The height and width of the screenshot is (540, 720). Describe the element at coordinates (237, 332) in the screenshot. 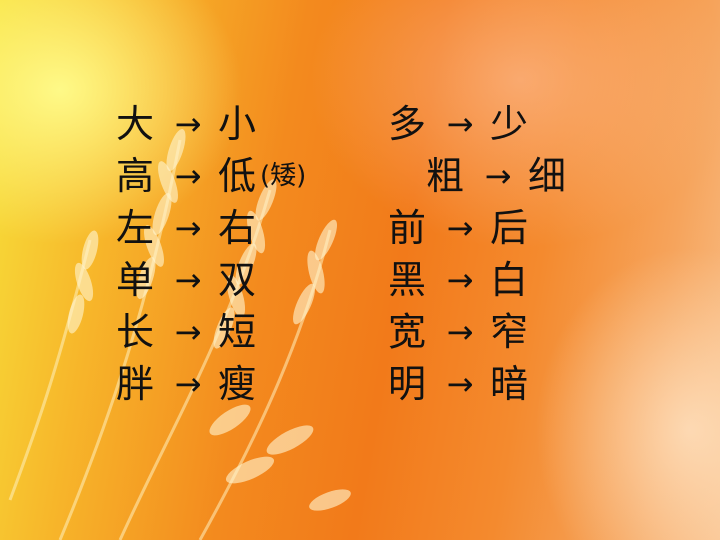

I see `word-to: 短` at that location.